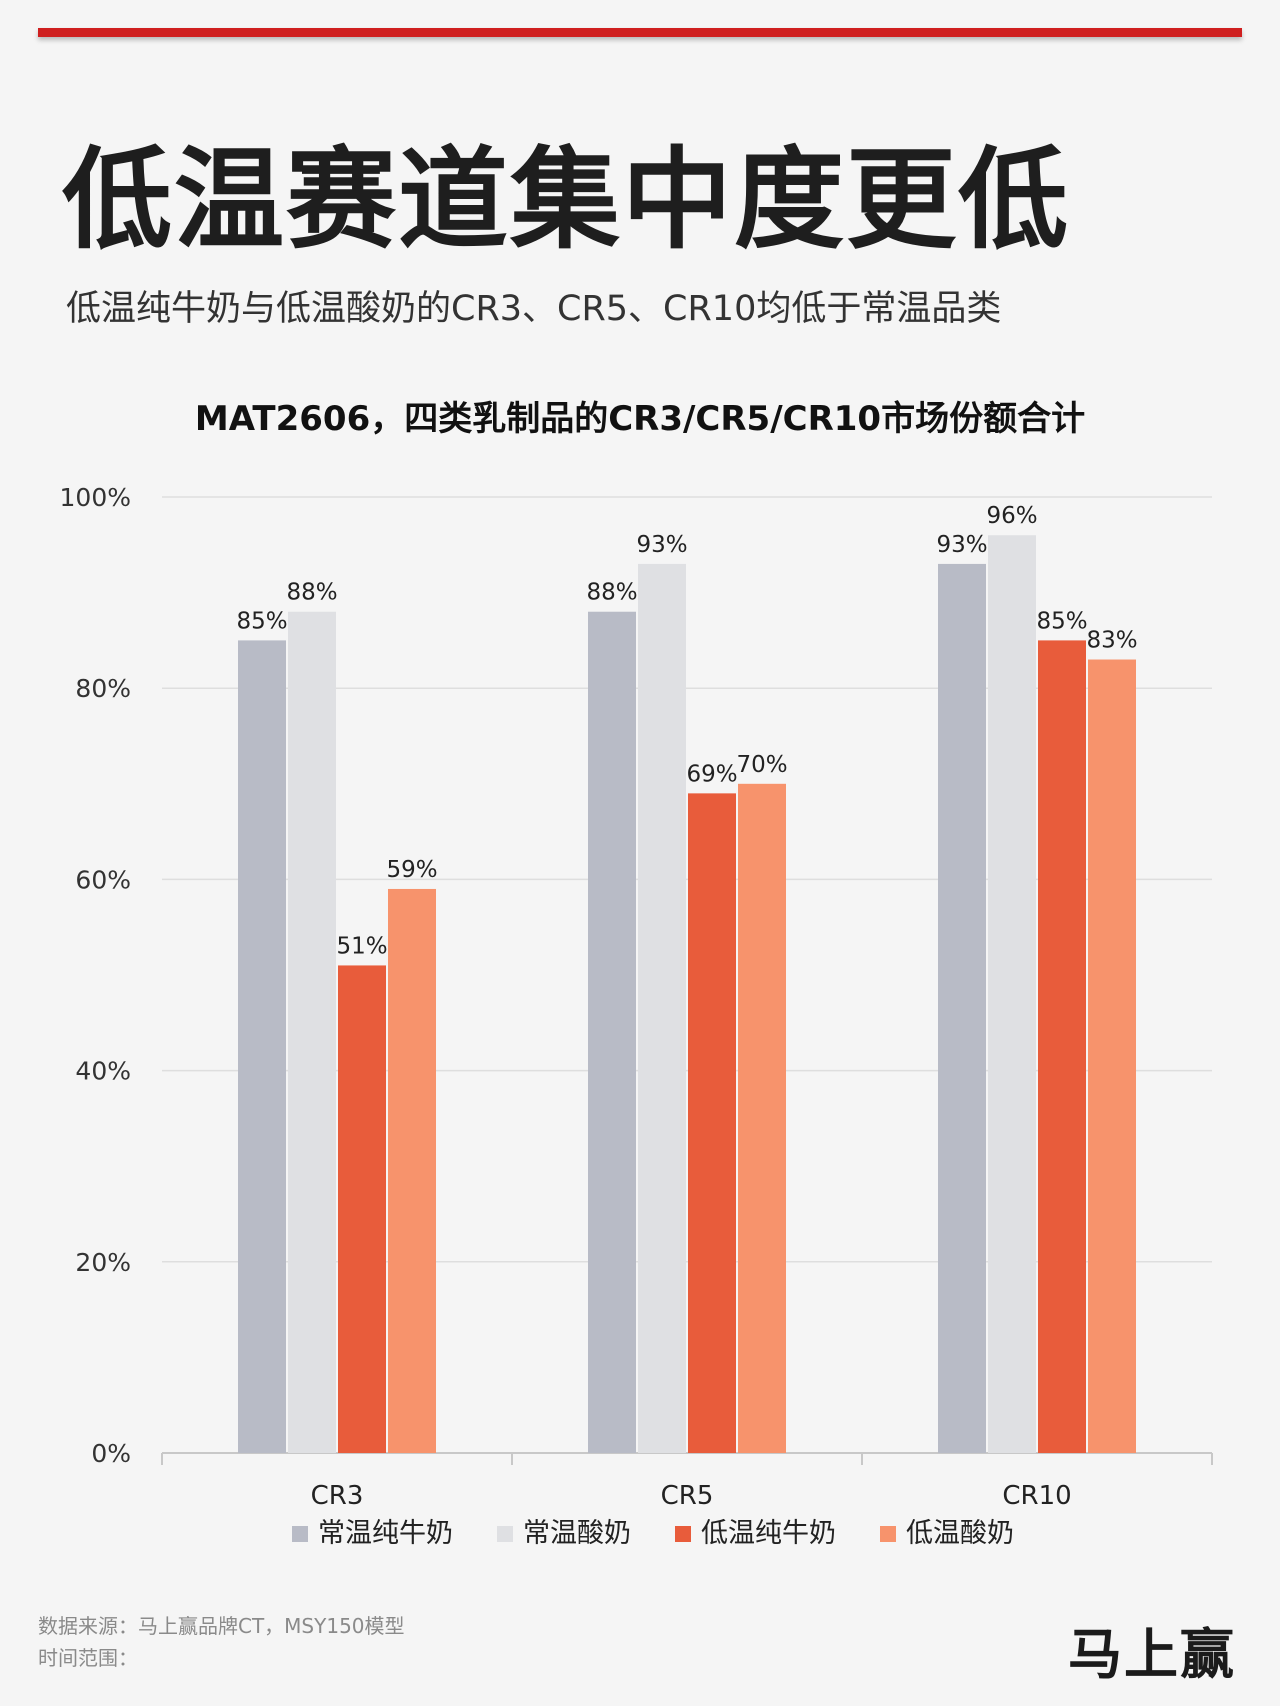  I want to click on data-label: 51%, so click(361, 946).